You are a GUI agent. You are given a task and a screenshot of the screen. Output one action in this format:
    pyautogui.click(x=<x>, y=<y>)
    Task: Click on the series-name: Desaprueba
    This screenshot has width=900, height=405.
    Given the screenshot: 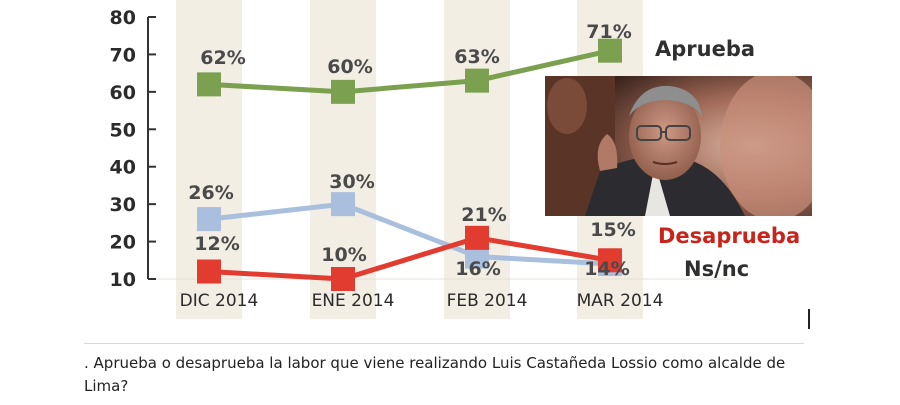 What is the action you would take?
    pyautogui.click(x=729, y=236)
    